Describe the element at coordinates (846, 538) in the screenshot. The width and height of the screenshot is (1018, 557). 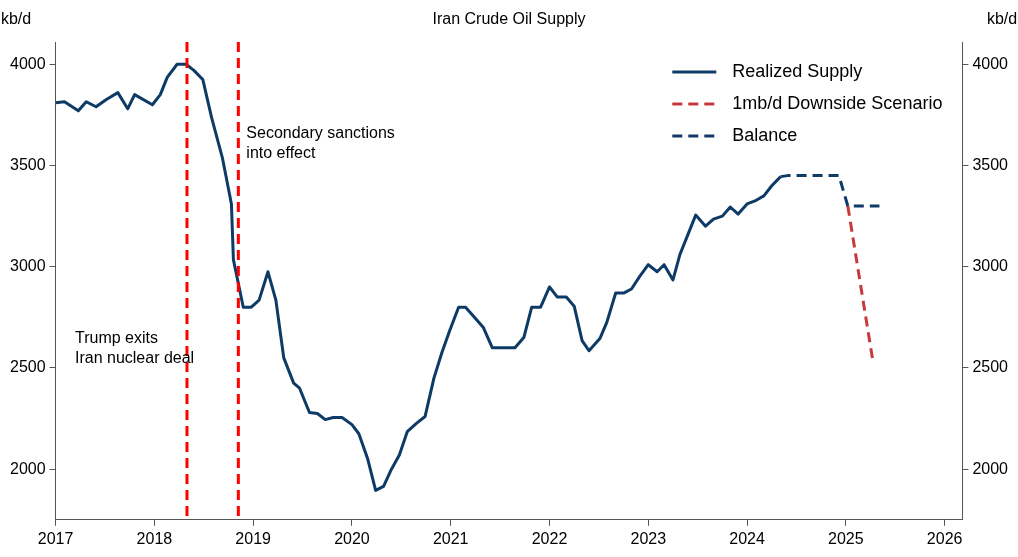
I see `x-tick-label: 2025` at that location.